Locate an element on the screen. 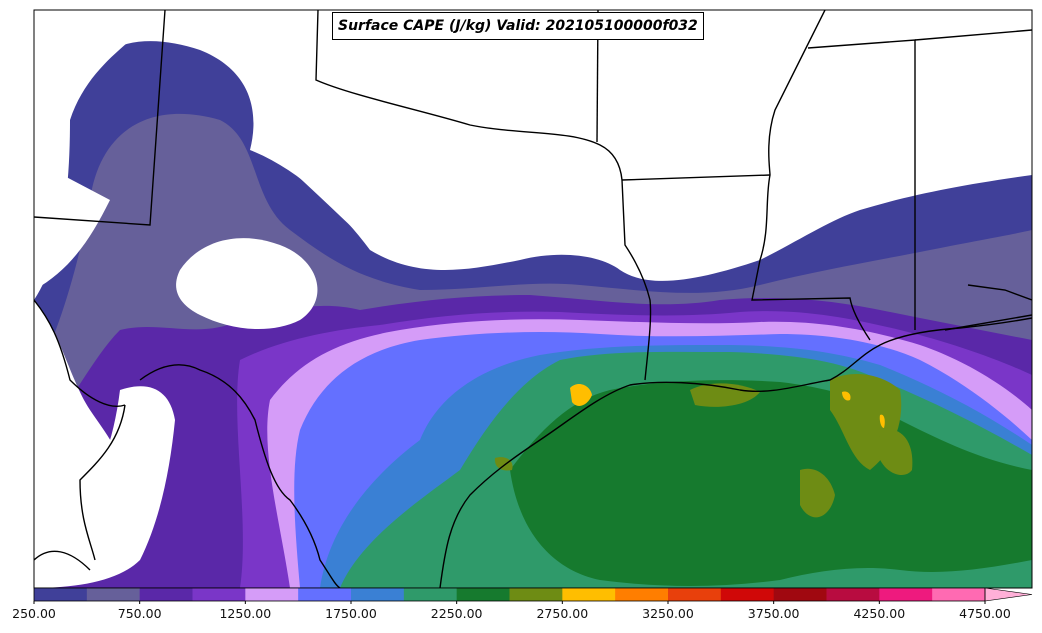 This screenshot has height=633, width=1042. mx-state-lines is located at coordinates (80, 435).